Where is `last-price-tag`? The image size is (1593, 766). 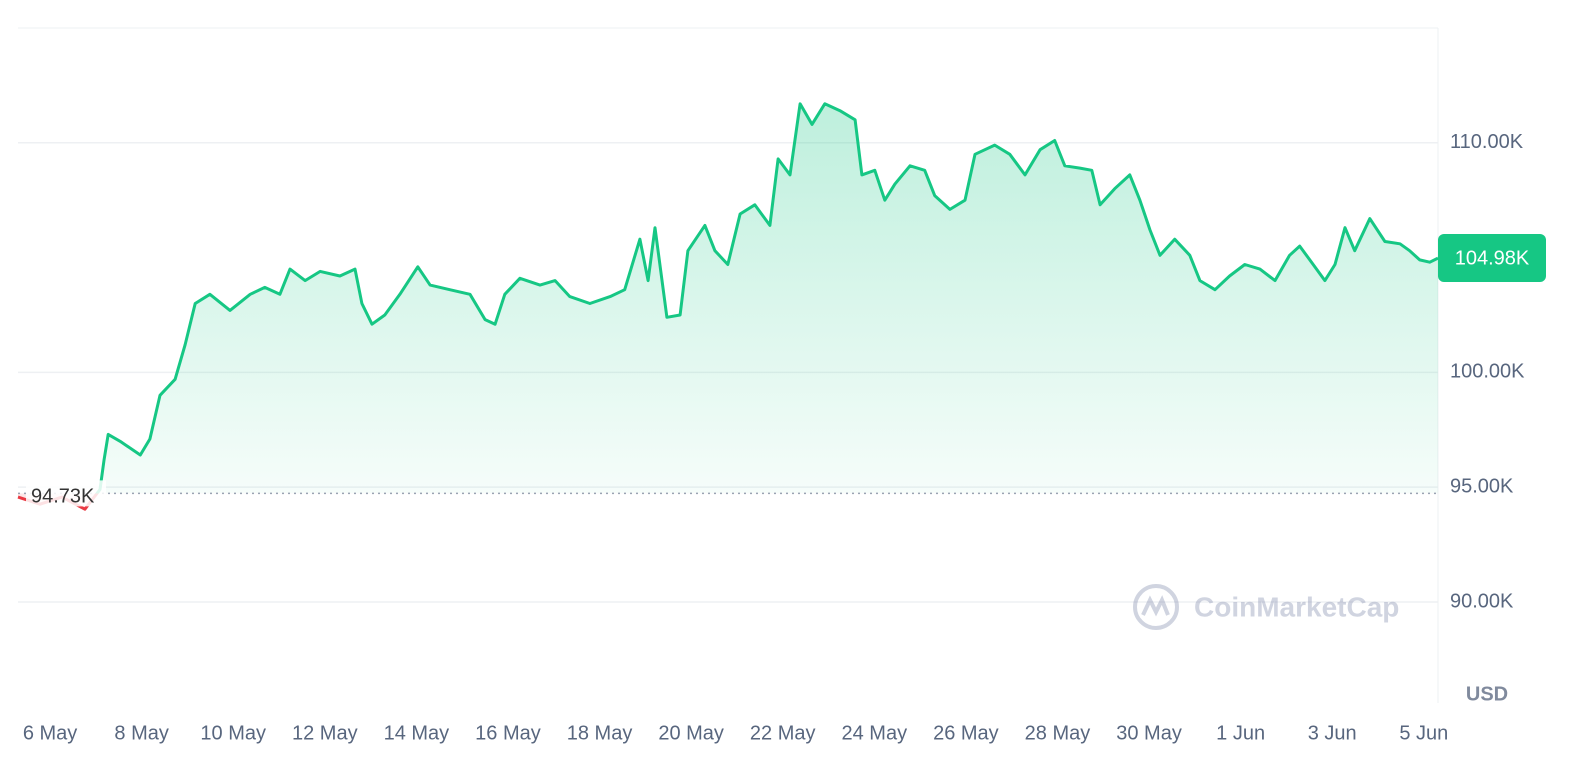
last-price-tag is located at coordinates (1492, 258).